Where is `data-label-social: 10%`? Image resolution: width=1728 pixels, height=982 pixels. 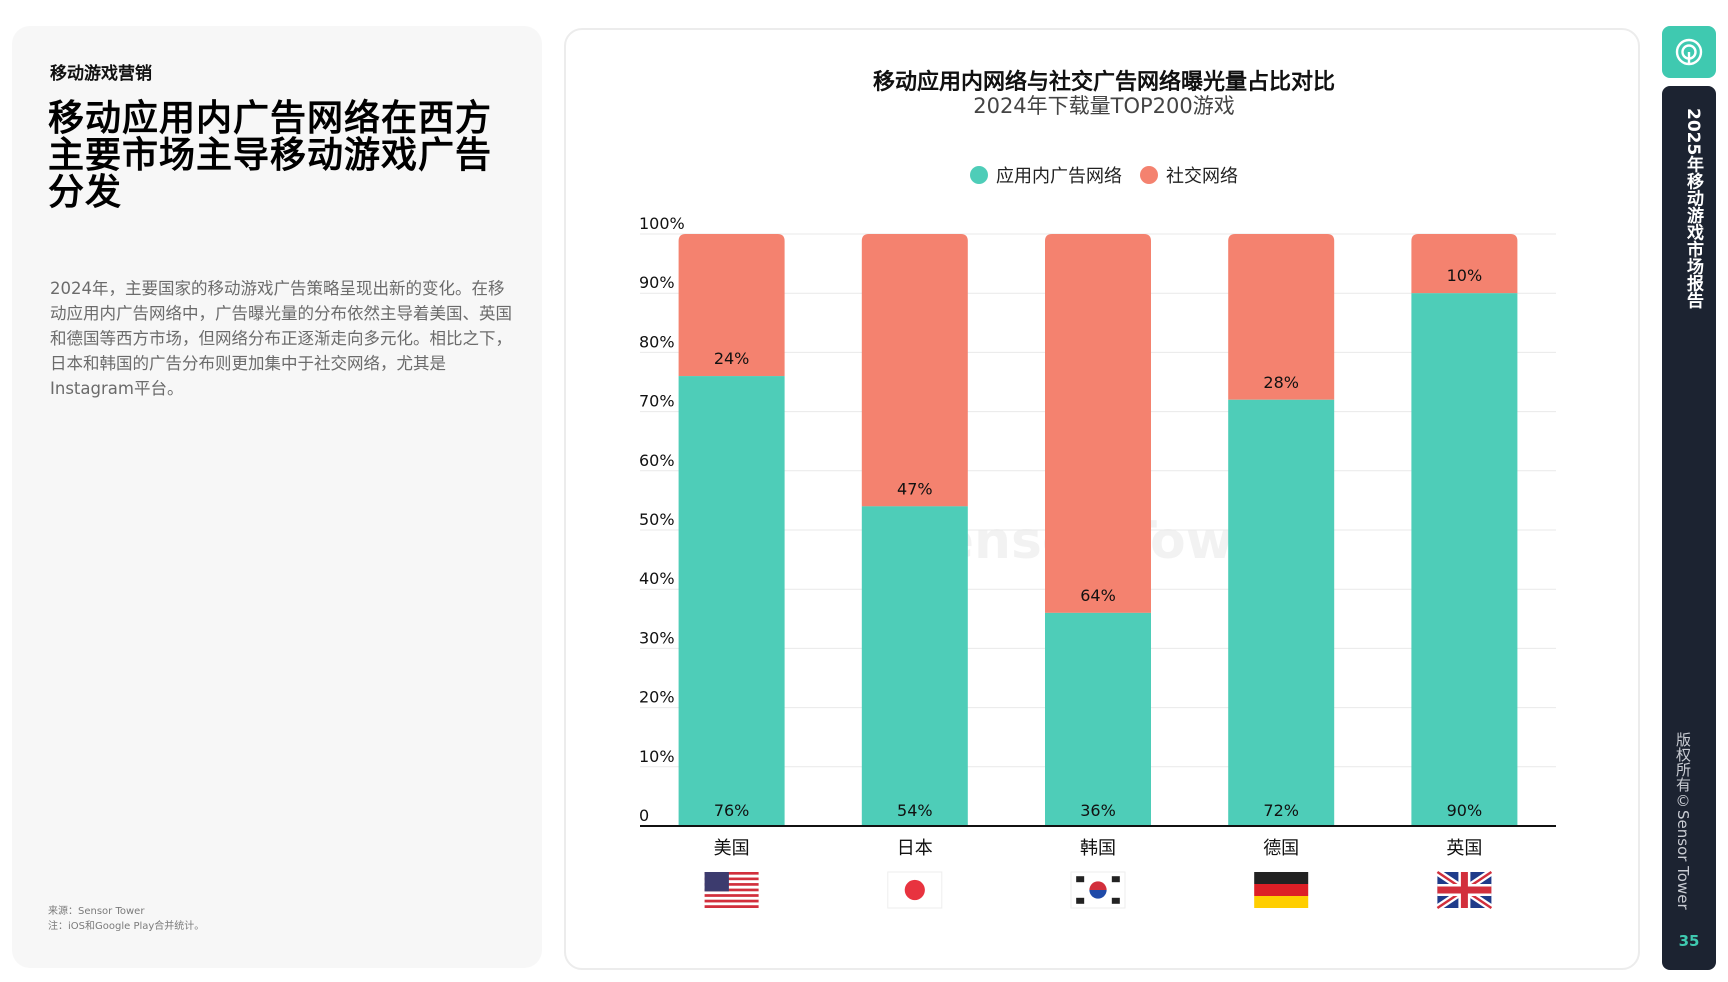
data-label-social: 10% is located at coordinates (1465, 275).